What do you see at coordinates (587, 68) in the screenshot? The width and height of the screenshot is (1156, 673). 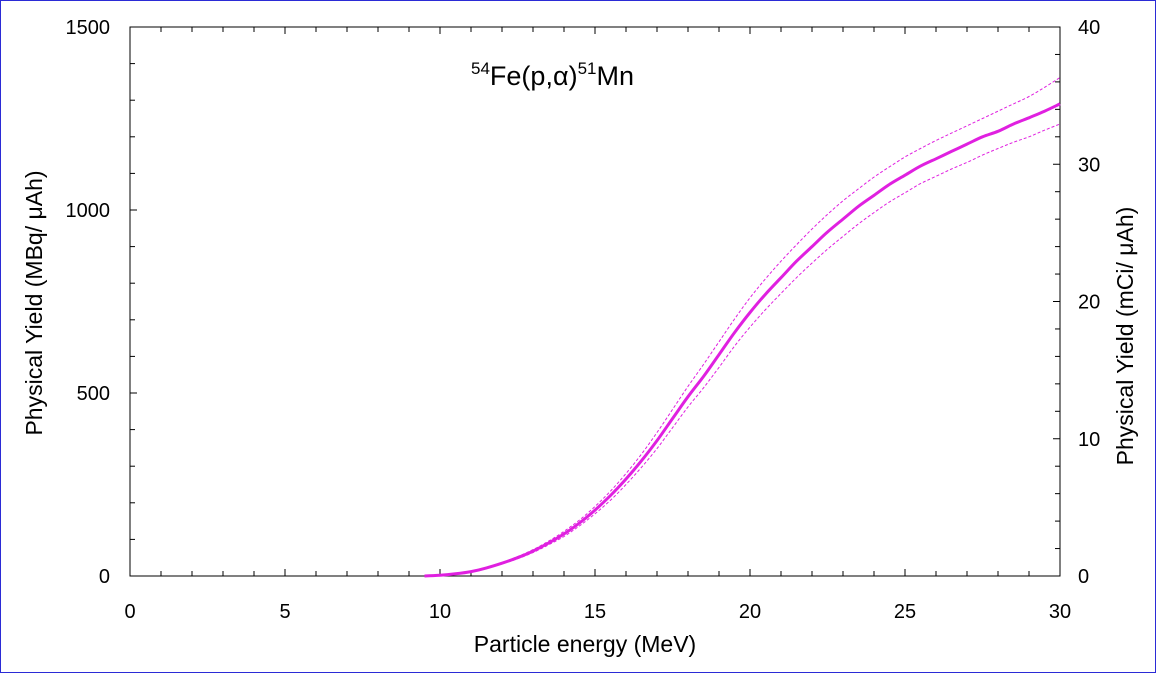 I see `product-mass-number: 51` at bounding box center [587, 68].